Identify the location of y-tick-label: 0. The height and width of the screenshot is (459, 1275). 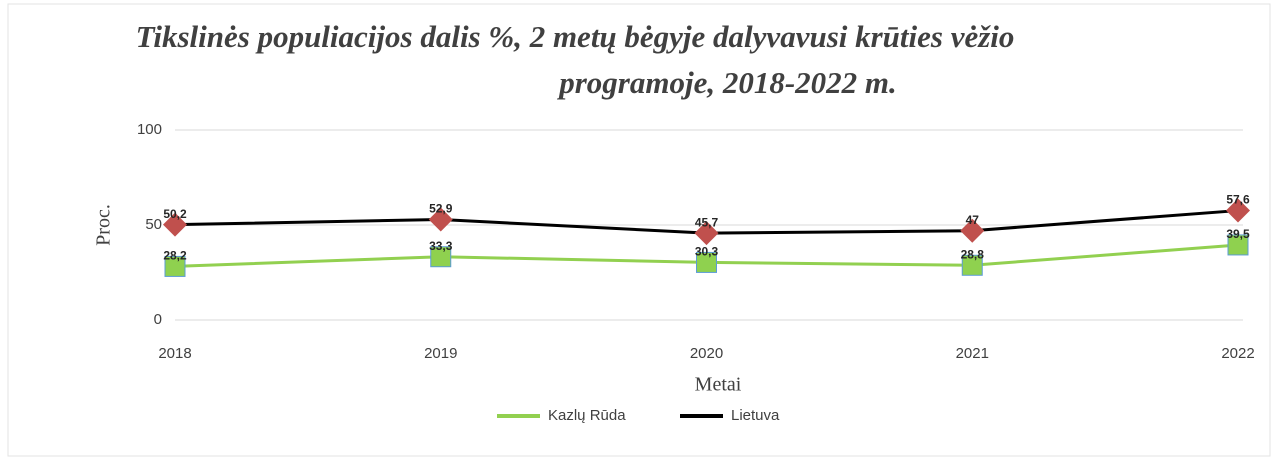
(158, 319).